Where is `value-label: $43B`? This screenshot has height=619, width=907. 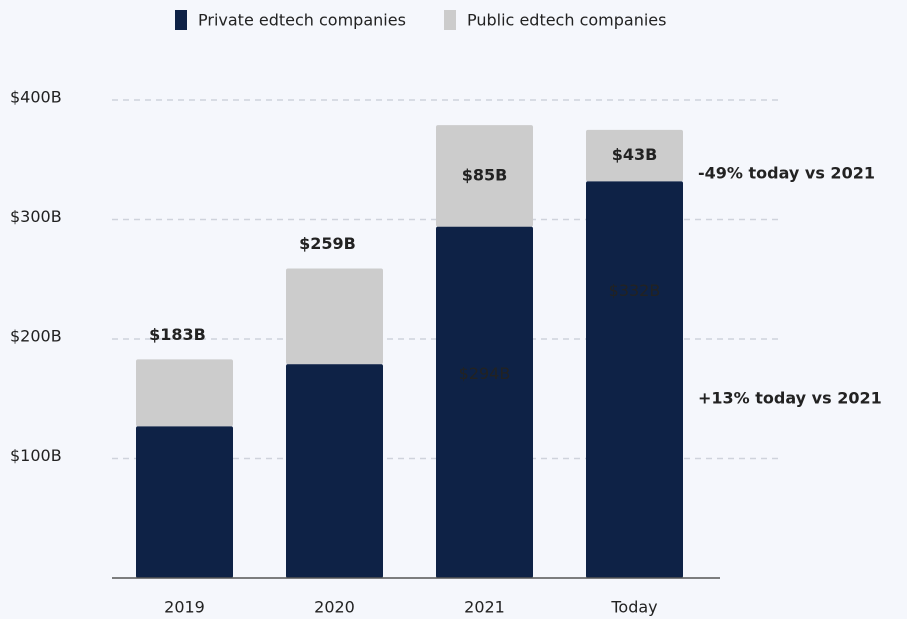 value-label: $43B is located at coordinates (635, 154).